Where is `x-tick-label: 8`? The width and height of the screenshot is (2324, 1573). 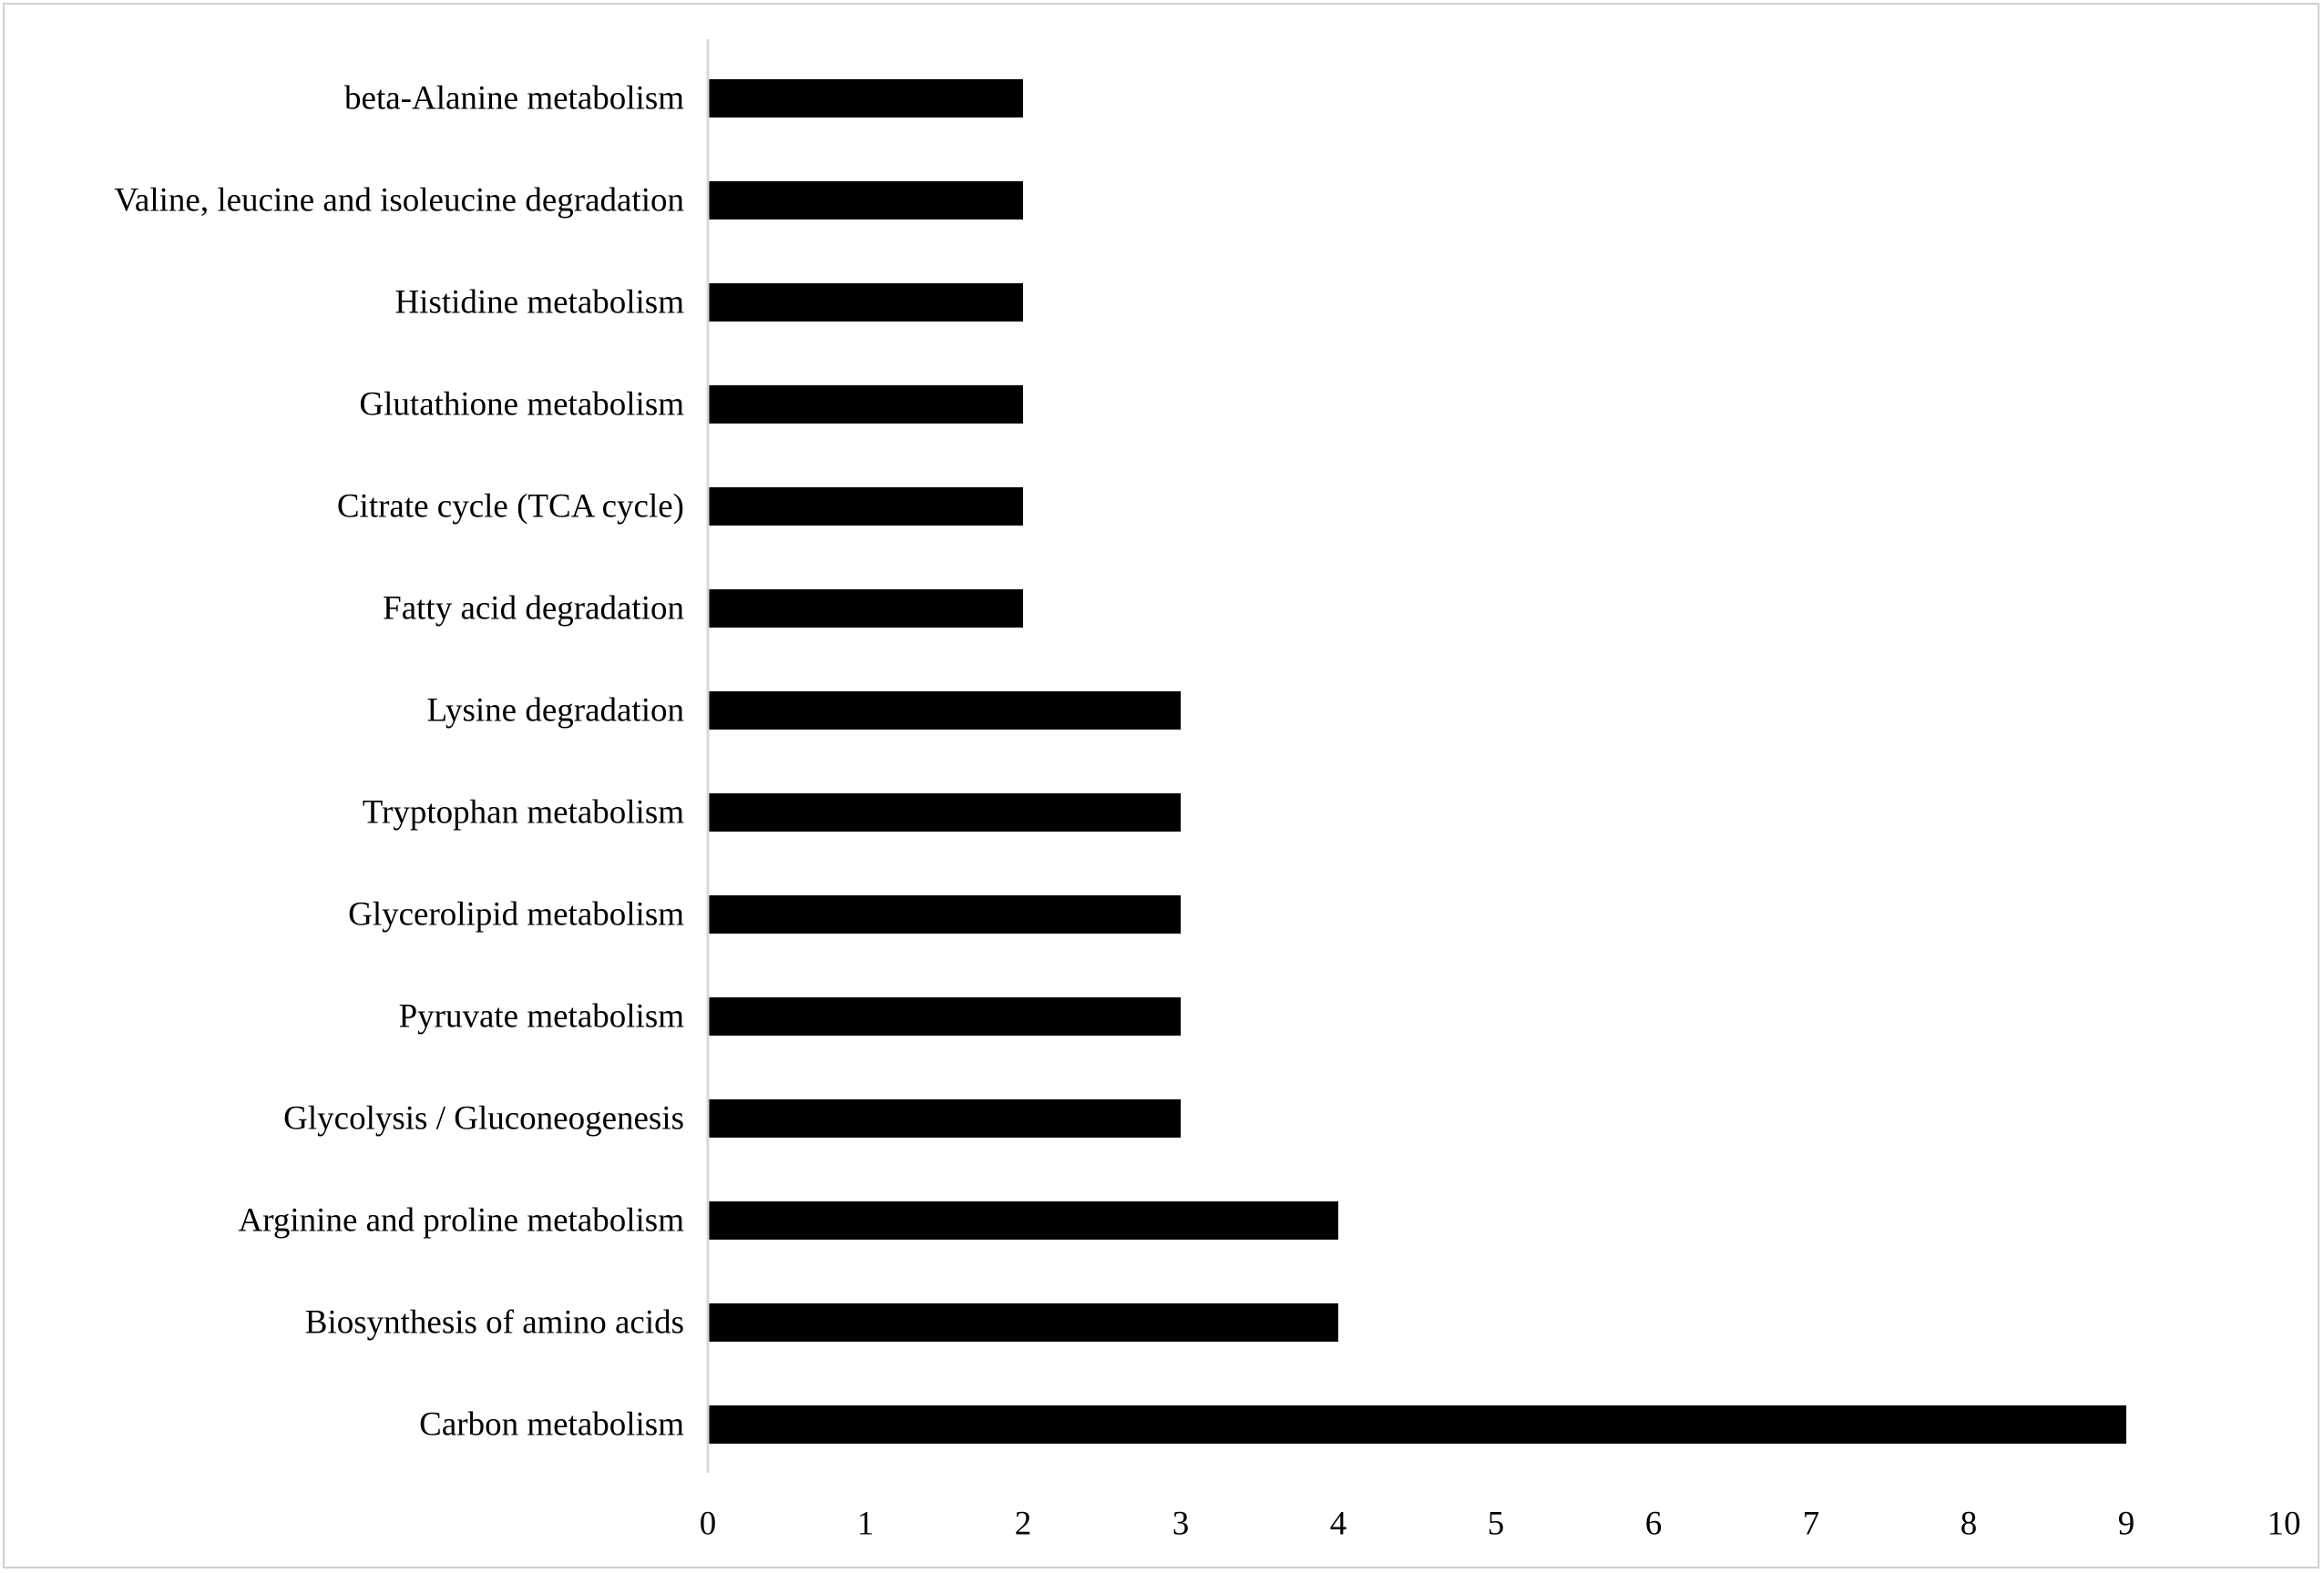 x-tick-label: 8 is located at coordinates (1970, 1524).